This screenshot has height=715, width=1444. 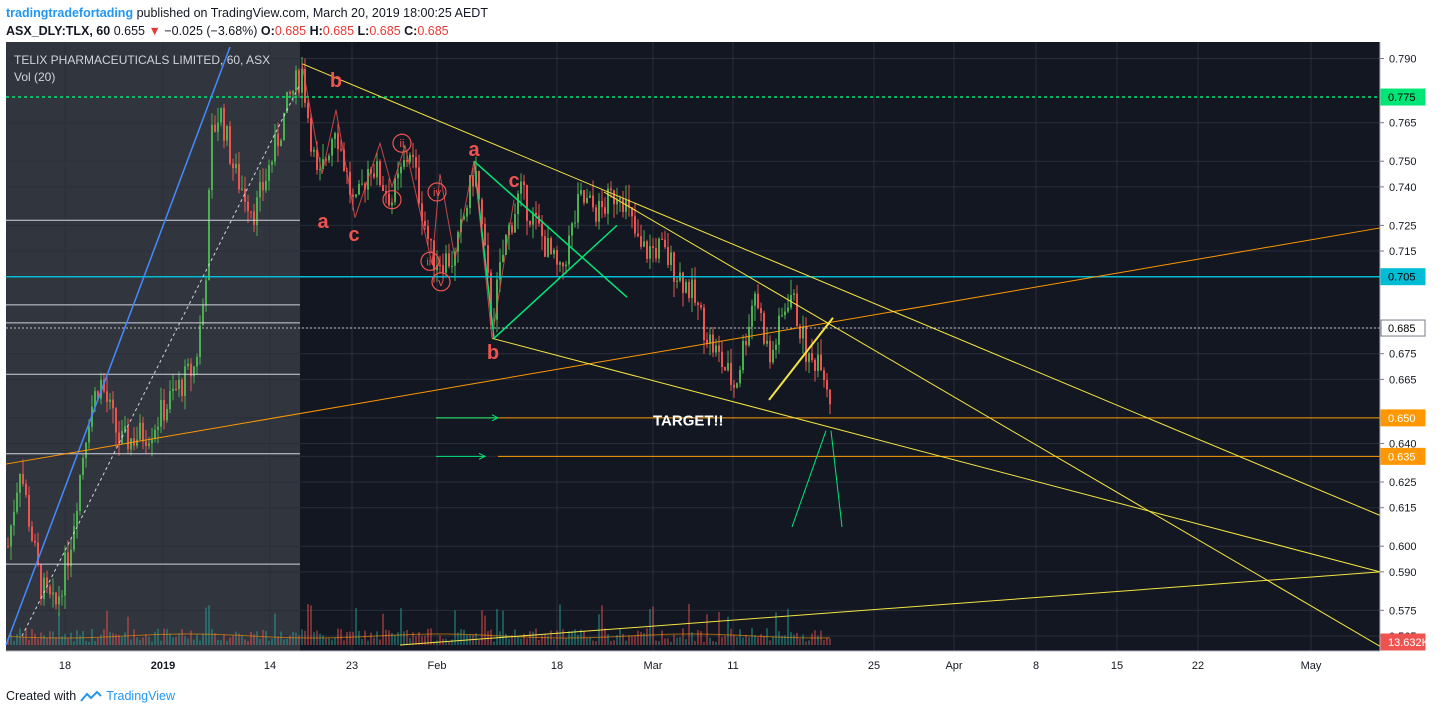 I want to click on open-value: 0.685, so click(x=290, y=31).